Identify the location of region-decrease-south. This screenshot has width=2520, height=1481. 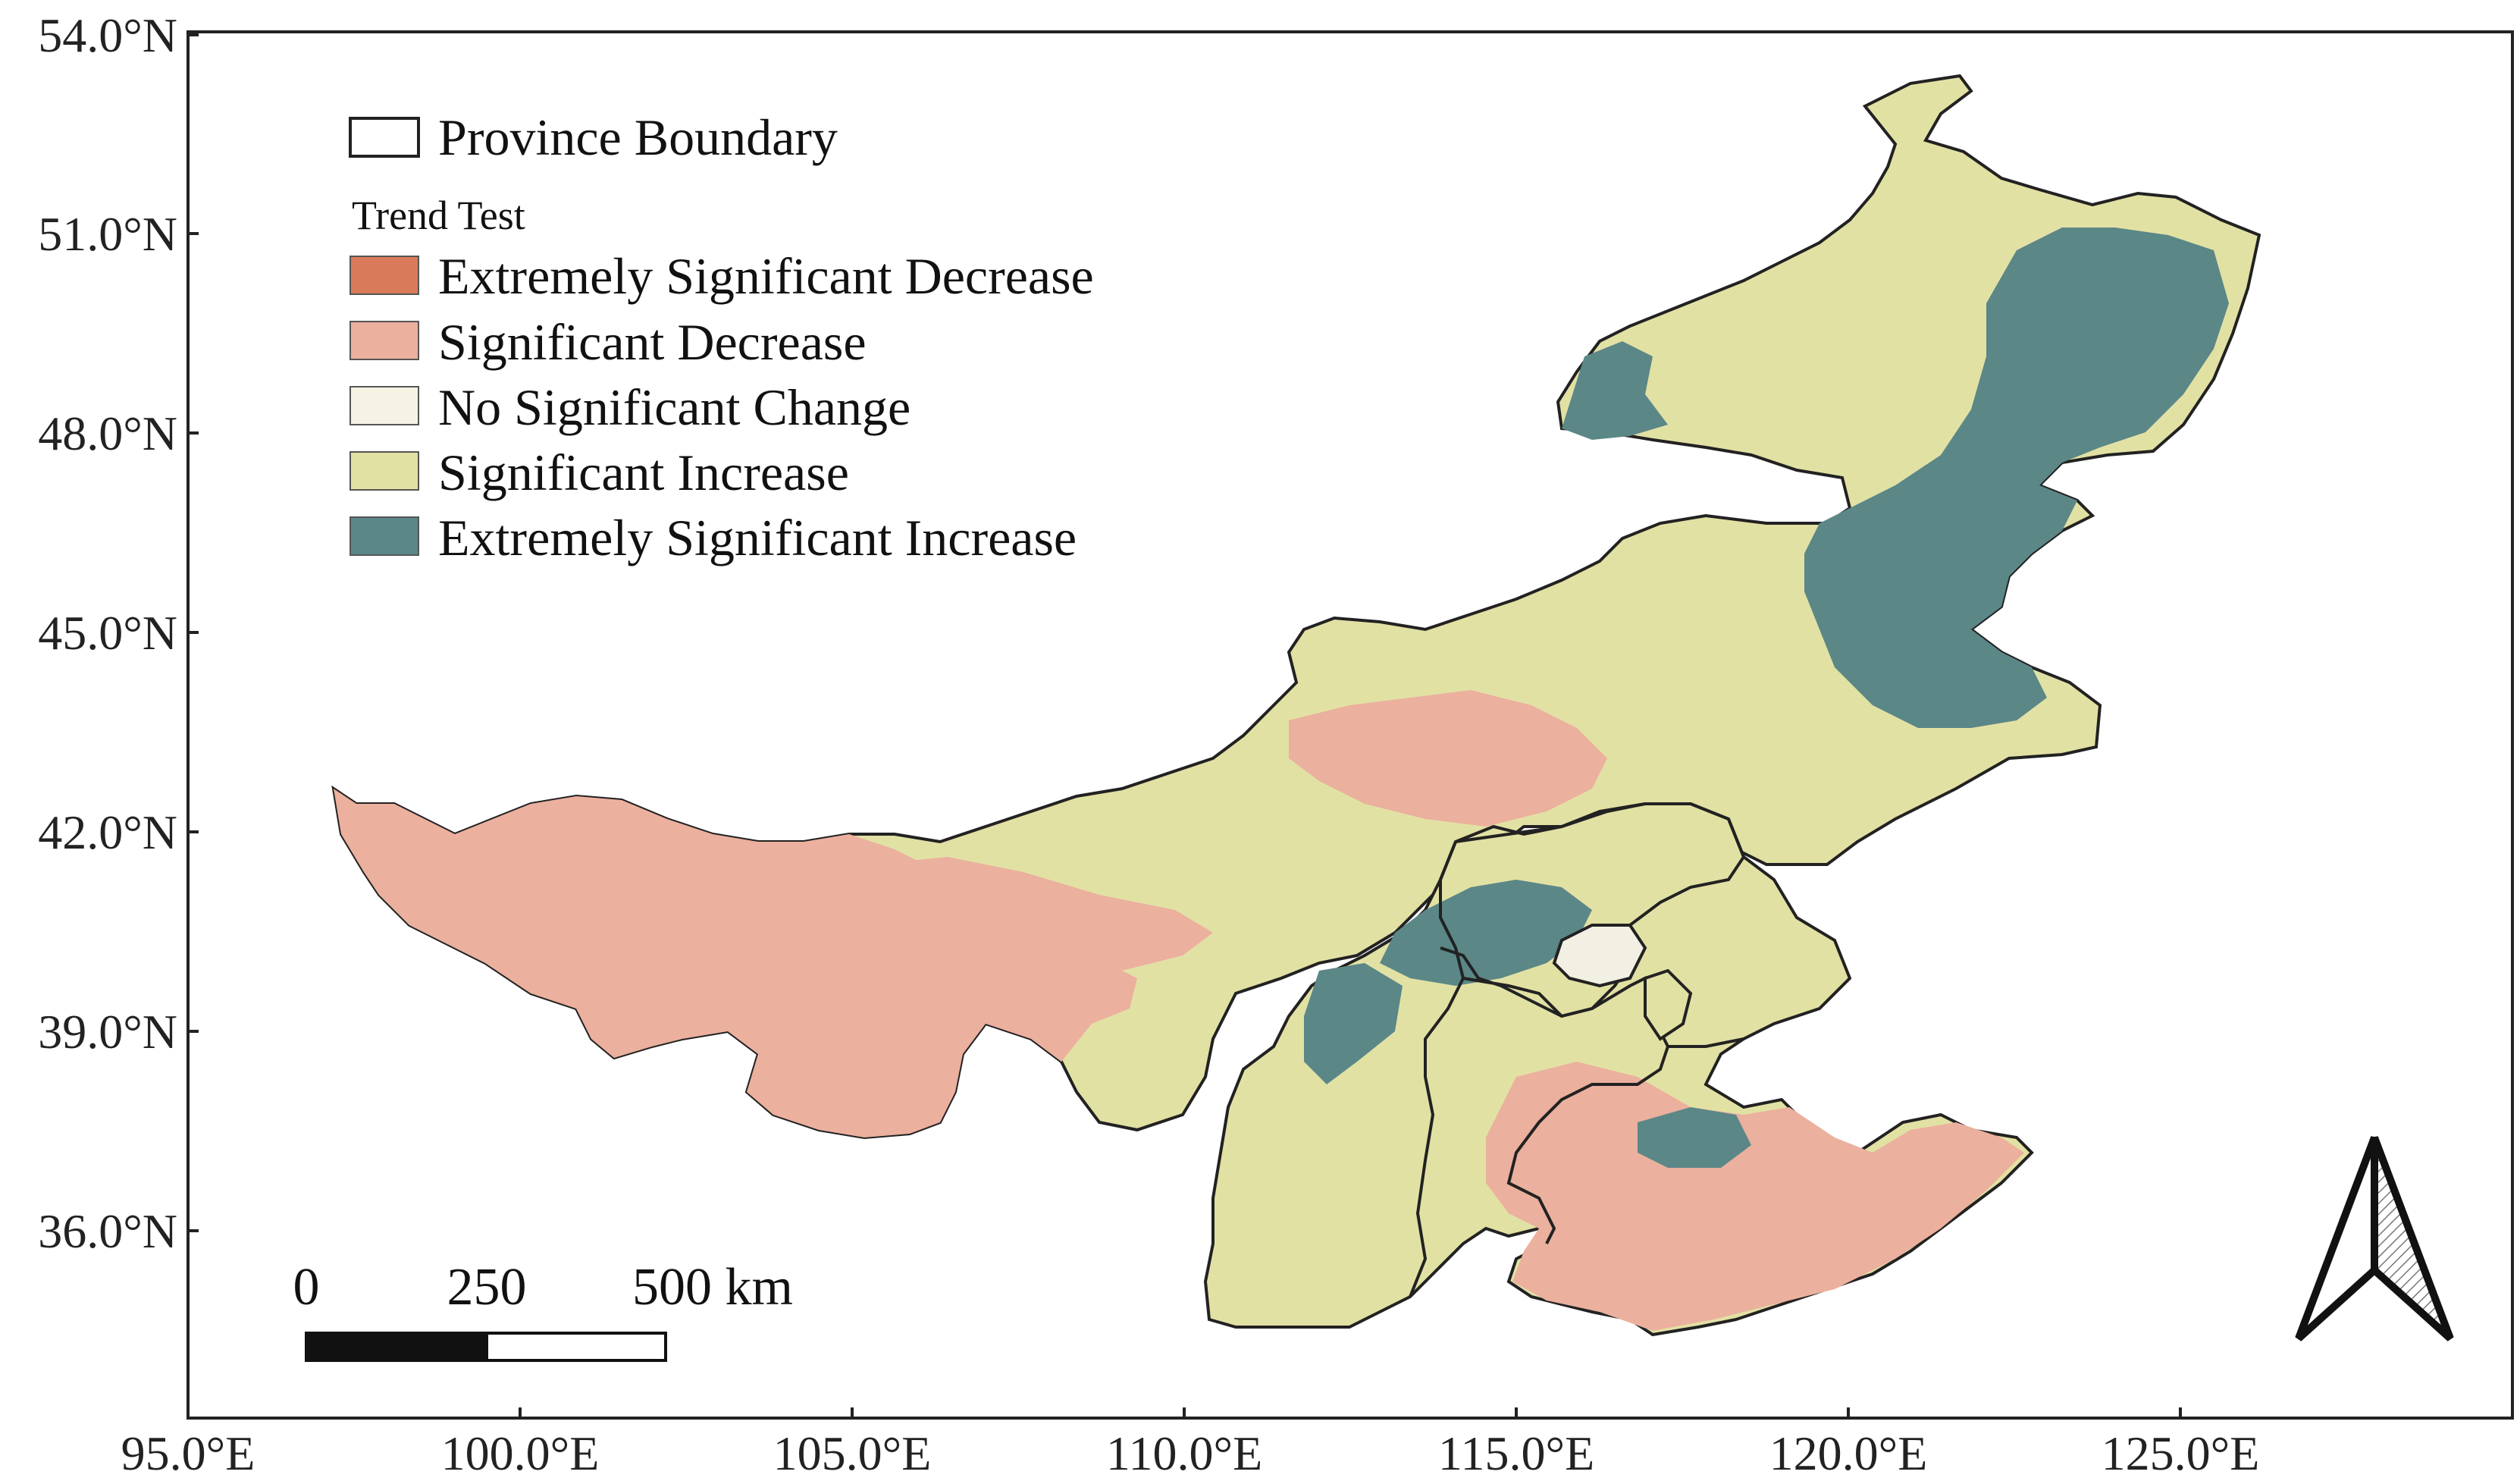
(1755, 1196).